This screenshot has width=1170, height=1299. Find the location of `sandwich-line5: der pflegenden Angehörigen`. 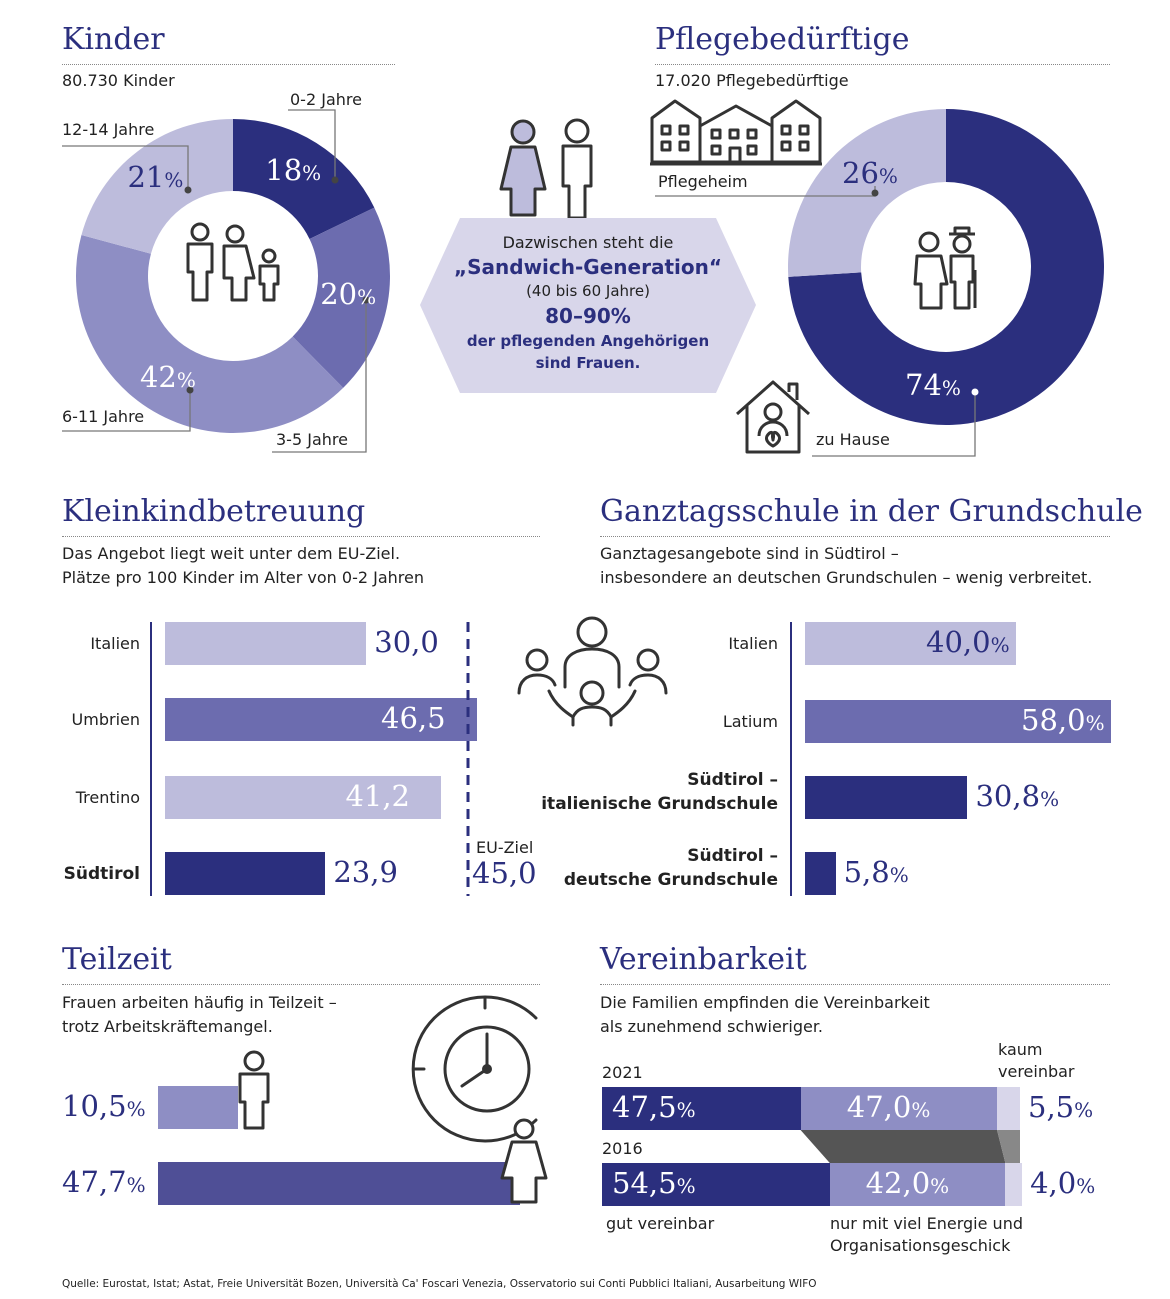

sandwich-line5: der pflegenden Angehörigen is located at coordinates (588, 341).